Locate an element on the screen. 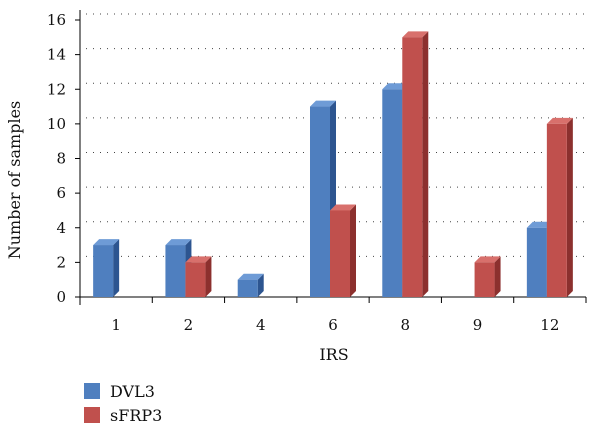 Image resolution: width=592 pixels, height=432 pixels. legend-item-dvl3: DVL3 is located at coordinates (123, 391).